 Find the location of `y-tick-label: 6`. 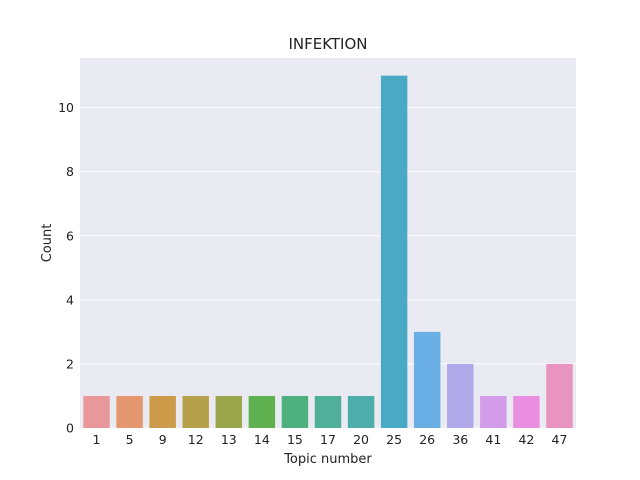

y-tick-label: 6 is located at coordinates (70, 235).